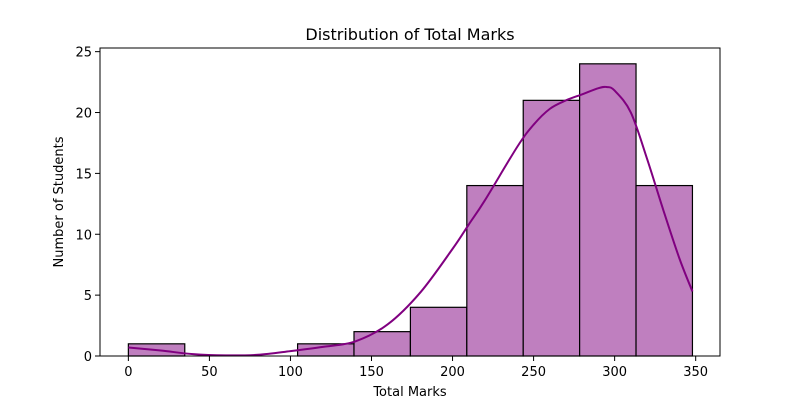  I want to click on x-tick-label: 100, so click(290, 372).